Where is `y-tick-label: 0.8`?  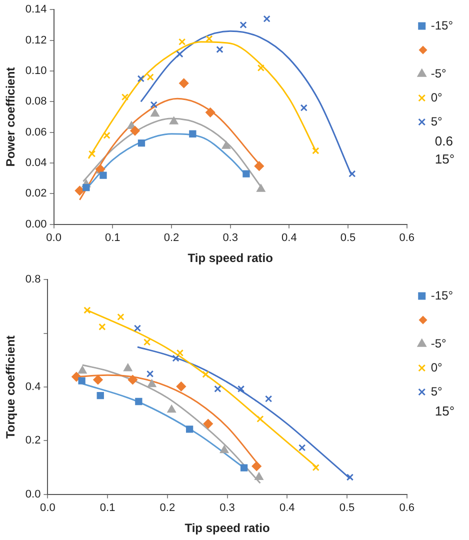
y-tick-label: 0.8 is located at coordinates (33, 280).